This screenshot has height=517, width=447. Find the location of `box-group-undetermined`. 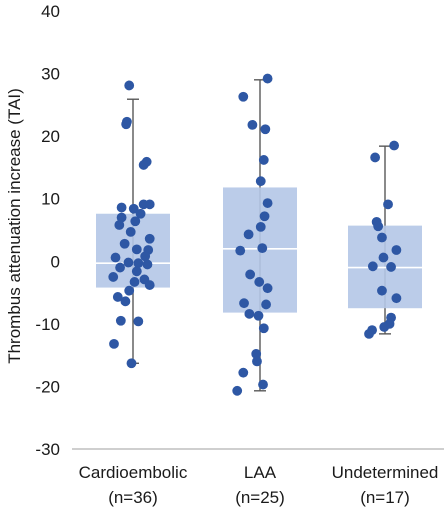

box-group-undetermined is located at coordinates (385, 239).